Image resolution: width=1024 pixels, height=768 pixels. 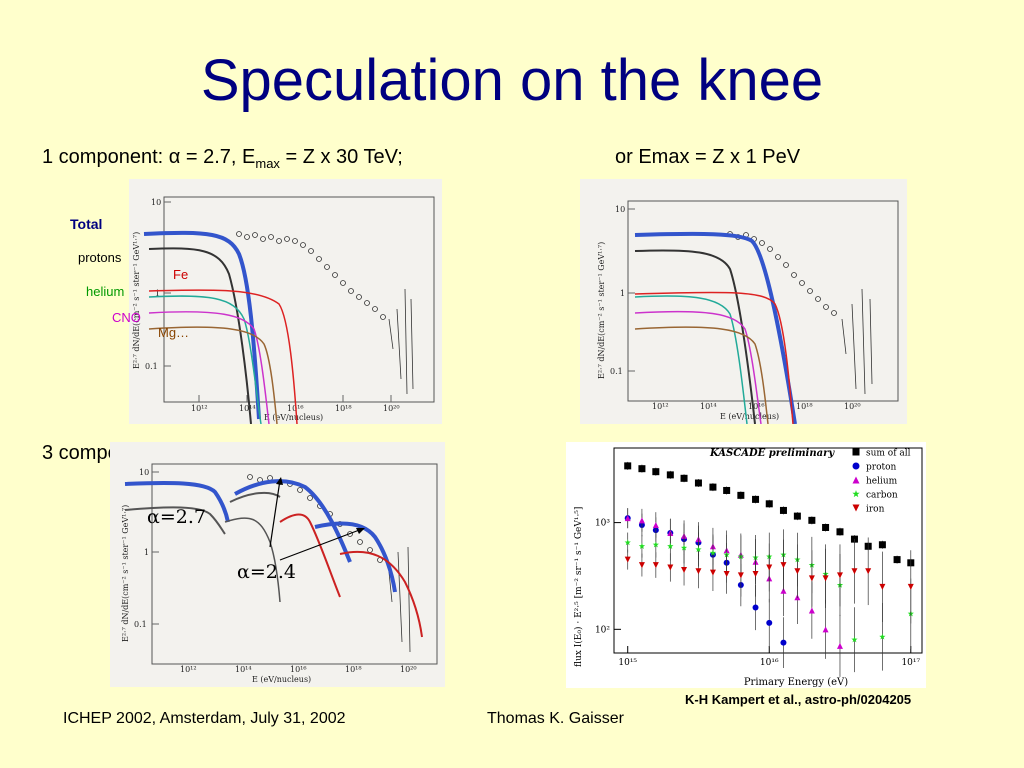 I want to click on p1-xtick-14: 10¹⁴, so click(x=247, y=408).